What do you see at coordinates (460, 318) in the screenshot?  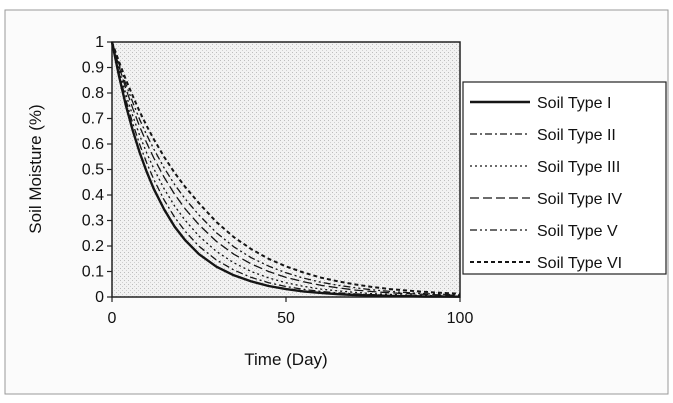 I see `x-tick-label: 100` at bounding box center [460, 318].